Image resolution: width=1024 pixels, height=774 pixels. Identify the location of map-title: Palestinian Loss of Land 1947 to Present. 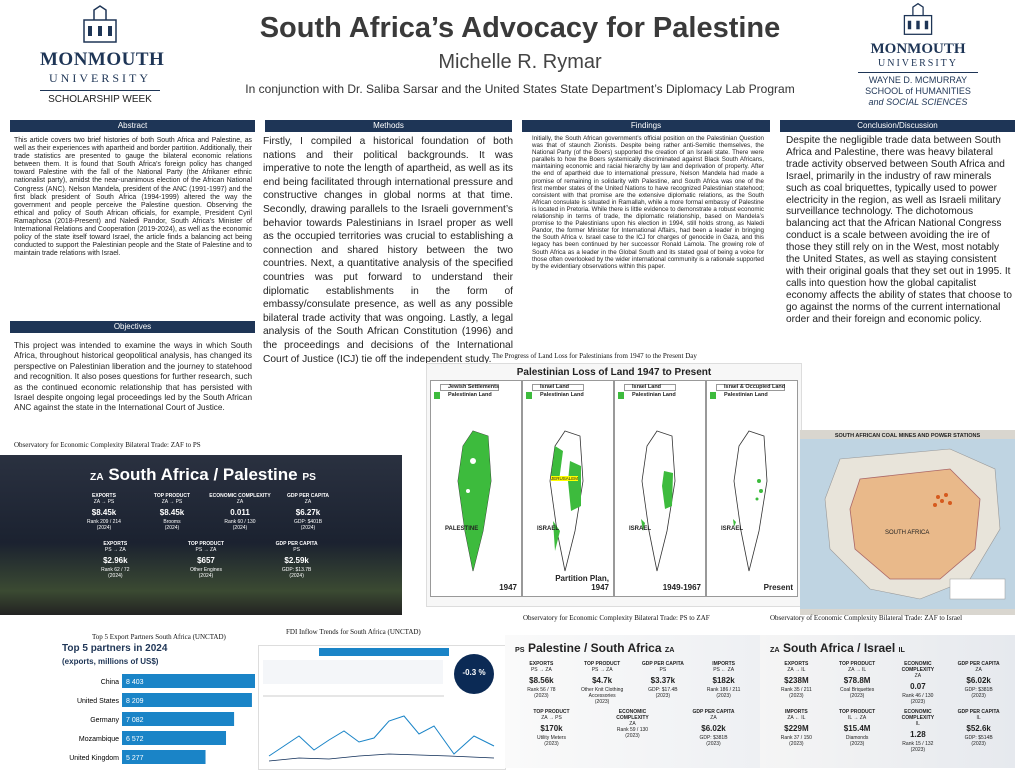
(614, 372).